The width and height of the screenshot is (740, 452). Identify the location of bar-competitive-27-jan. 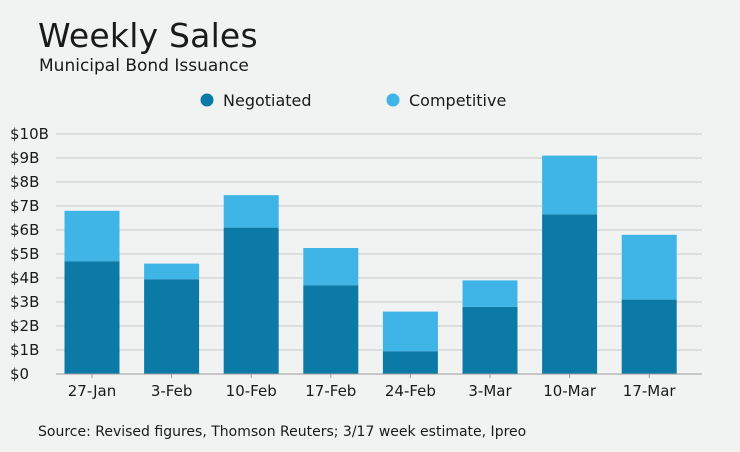
(92, 236).